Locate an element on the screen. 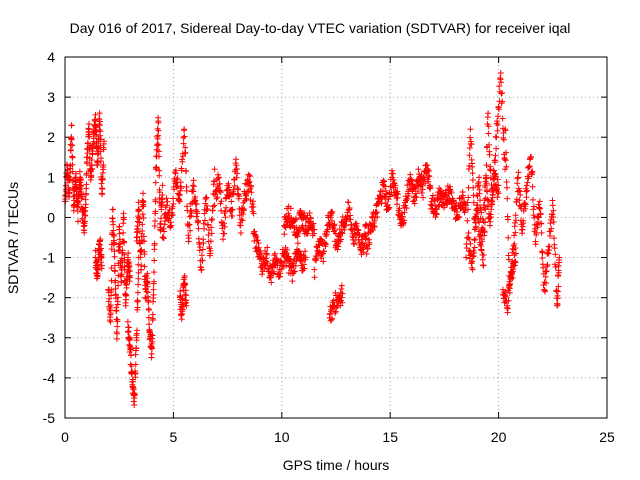 The image size is (640, 480). x-tick-label: 15 is located at coordinates (390, 437).